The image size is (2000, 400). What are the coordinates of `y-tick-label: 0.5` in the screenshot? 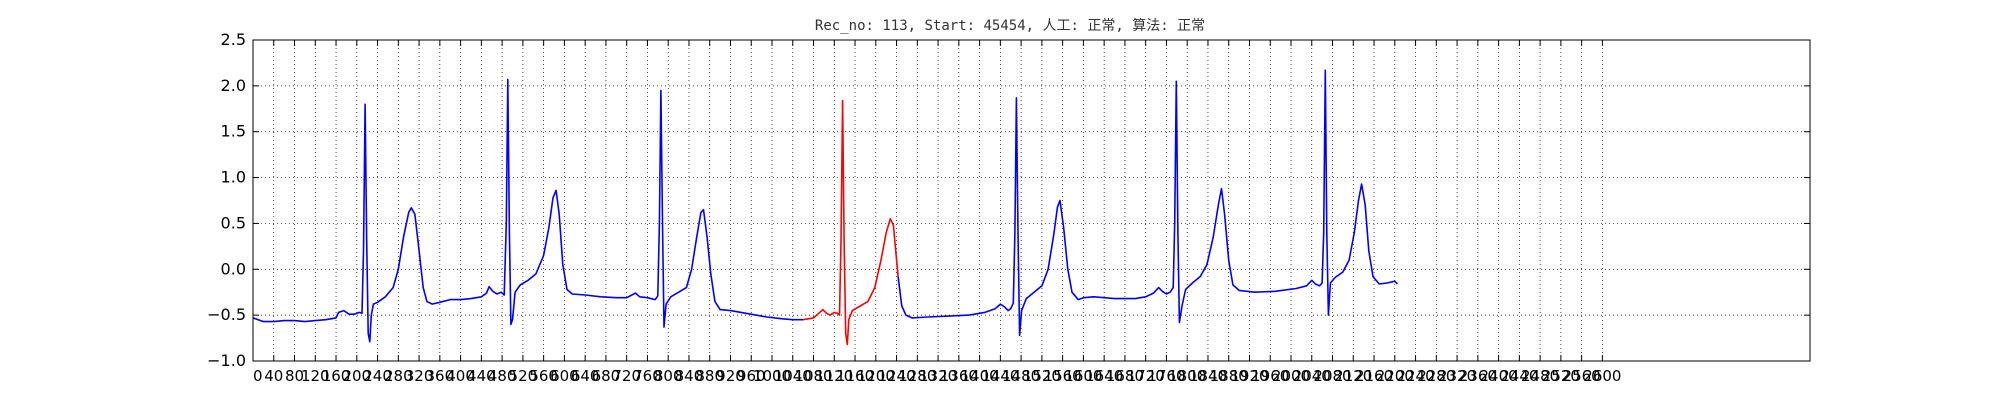 It's located at (233, 222).